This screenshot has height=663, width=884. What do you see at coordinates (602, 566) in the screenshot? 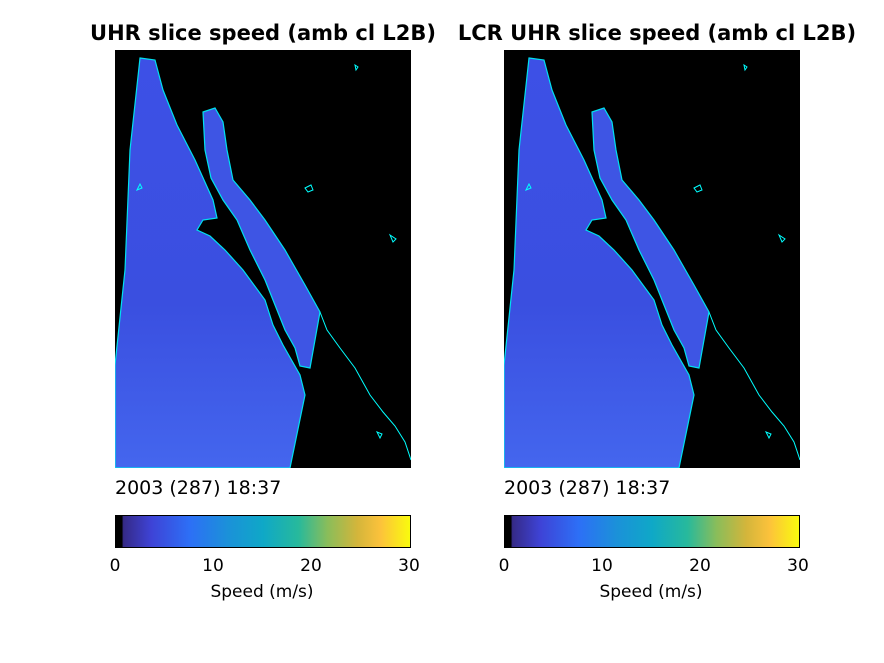
I see `panel-2-tick: 10` at bounding box center [602, 566].